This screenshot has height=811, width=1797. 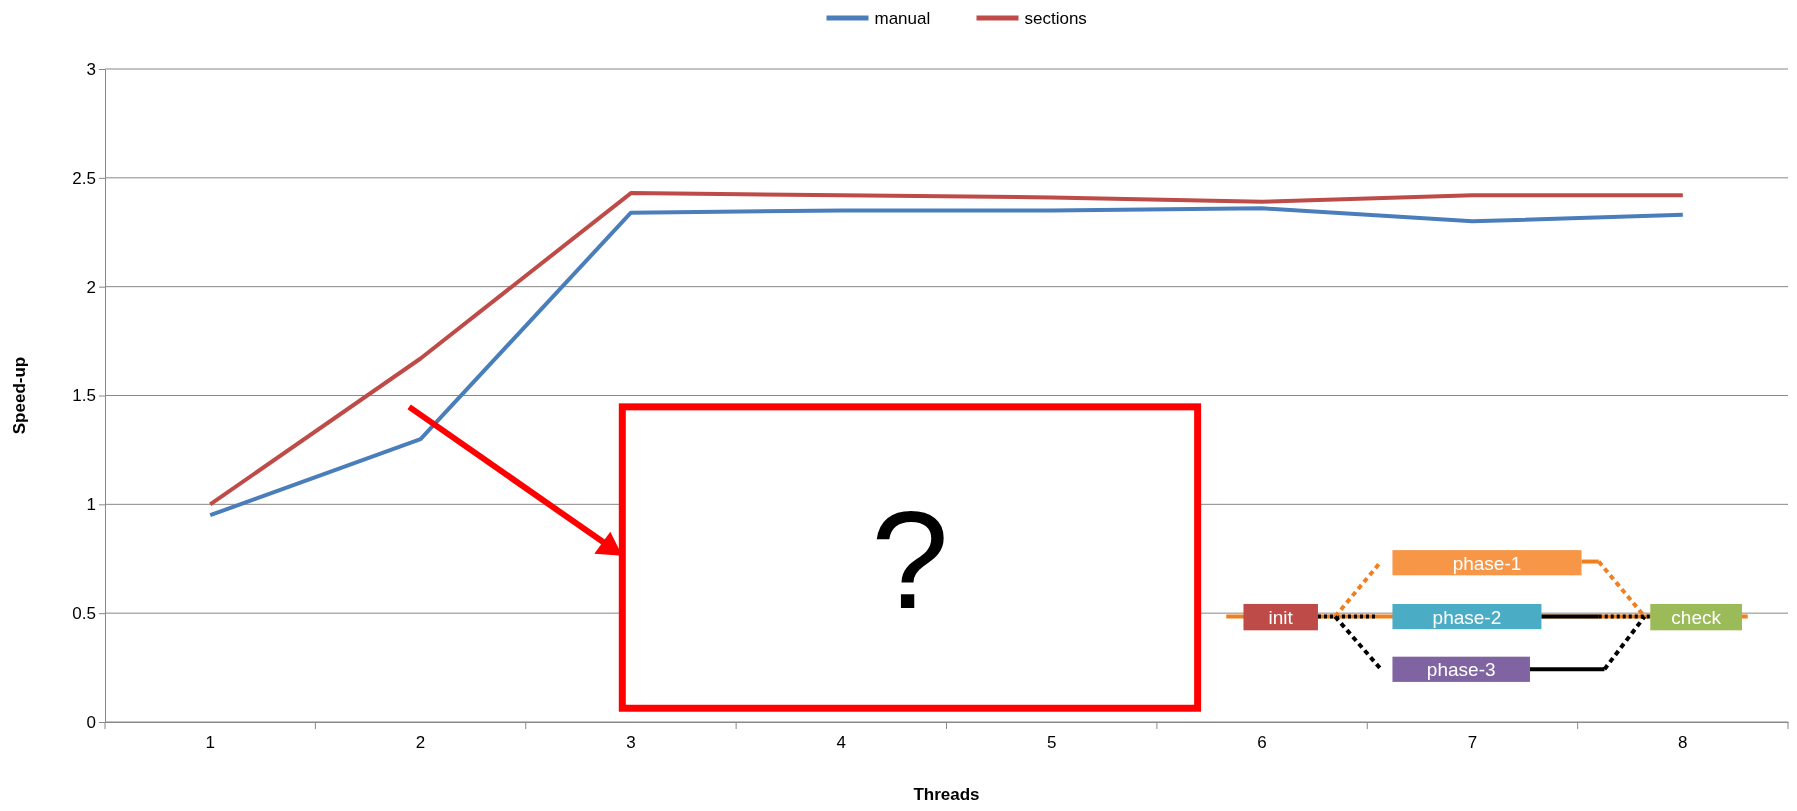 I want to click on step-box: phase-1, so click(x=1487, y=563).